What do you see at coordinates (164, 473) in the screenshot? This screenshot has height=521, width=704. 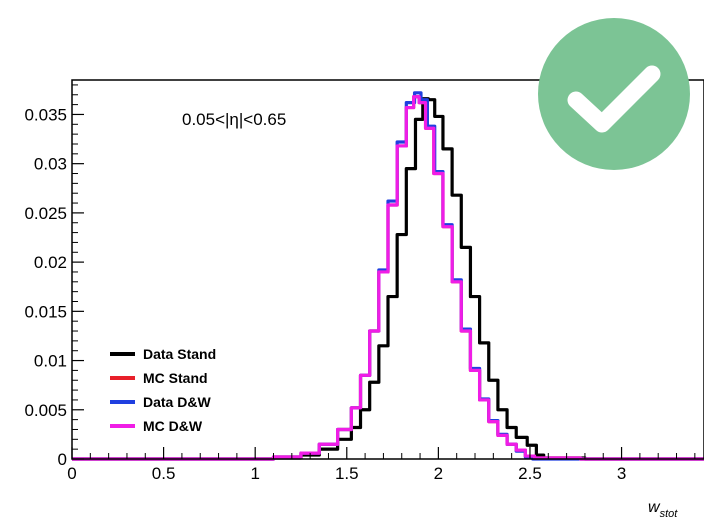 I see `x-tick-label: 0.5` at bounding box center [164, 473].